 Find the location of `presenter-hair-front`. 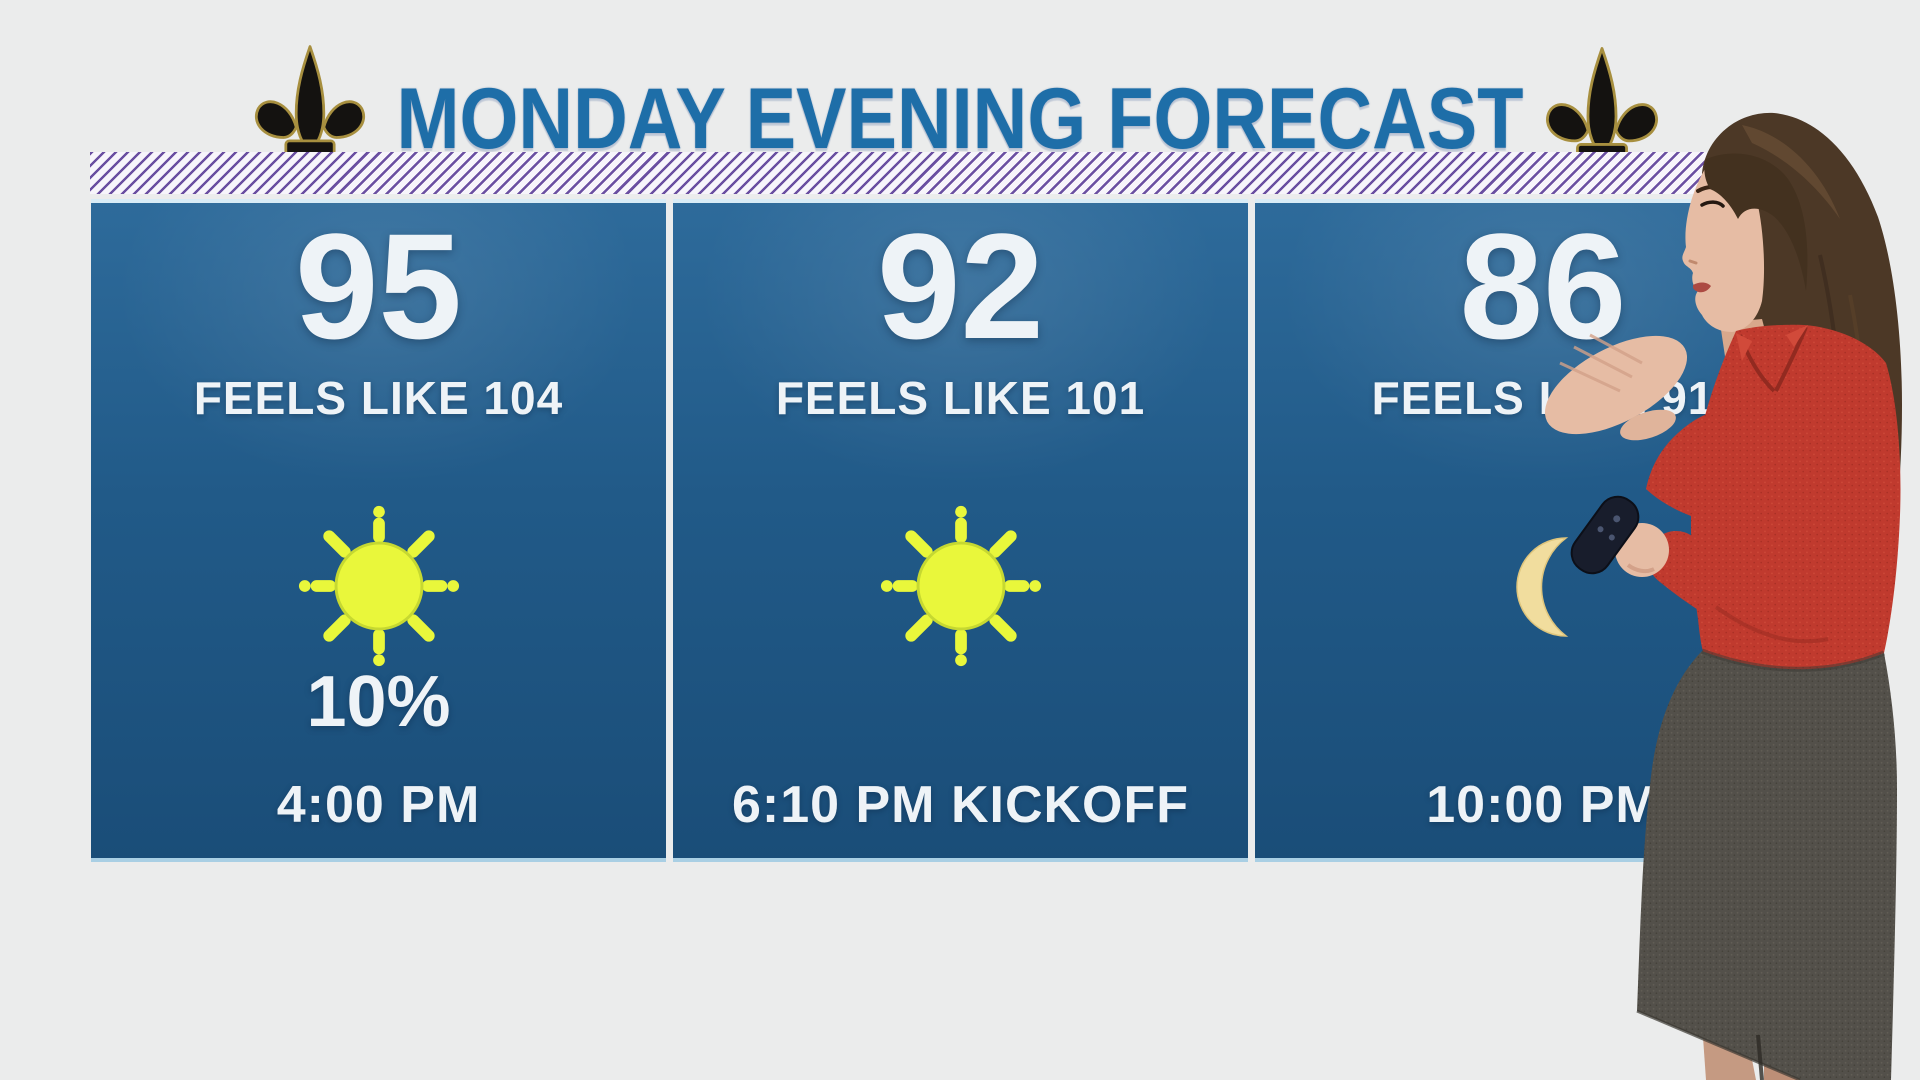

presenter-hair-front is located at coordinates (1756, 222).